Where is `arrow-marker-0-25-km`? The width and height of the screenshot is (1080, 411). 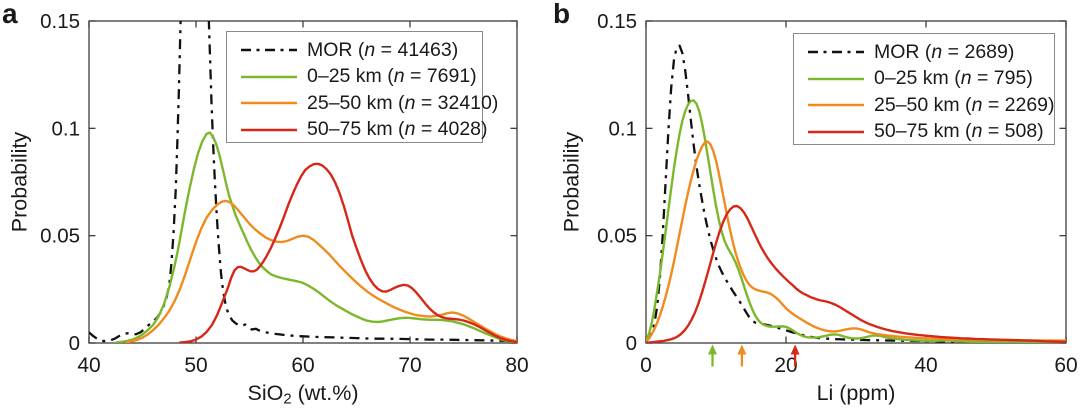 arrow-marker-0-25-km is located at coordinates (712, 355).